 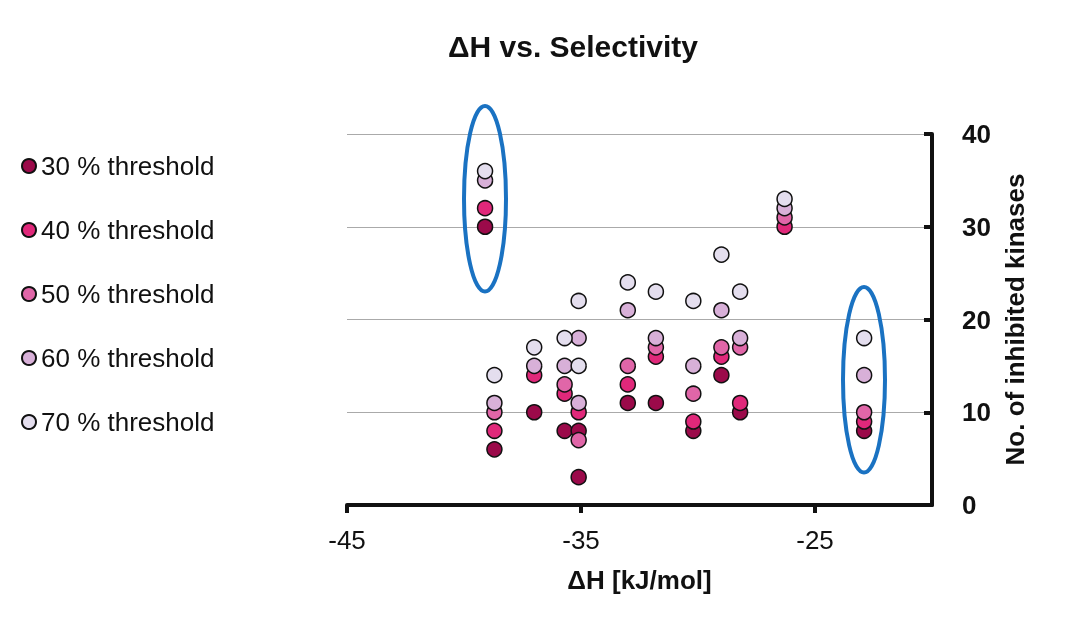 What do you see at coordinates (1015, 319) in the screenshot?
I see `y-axis-title: No. of inhibited kinases` at bounding box center [1015, 319].